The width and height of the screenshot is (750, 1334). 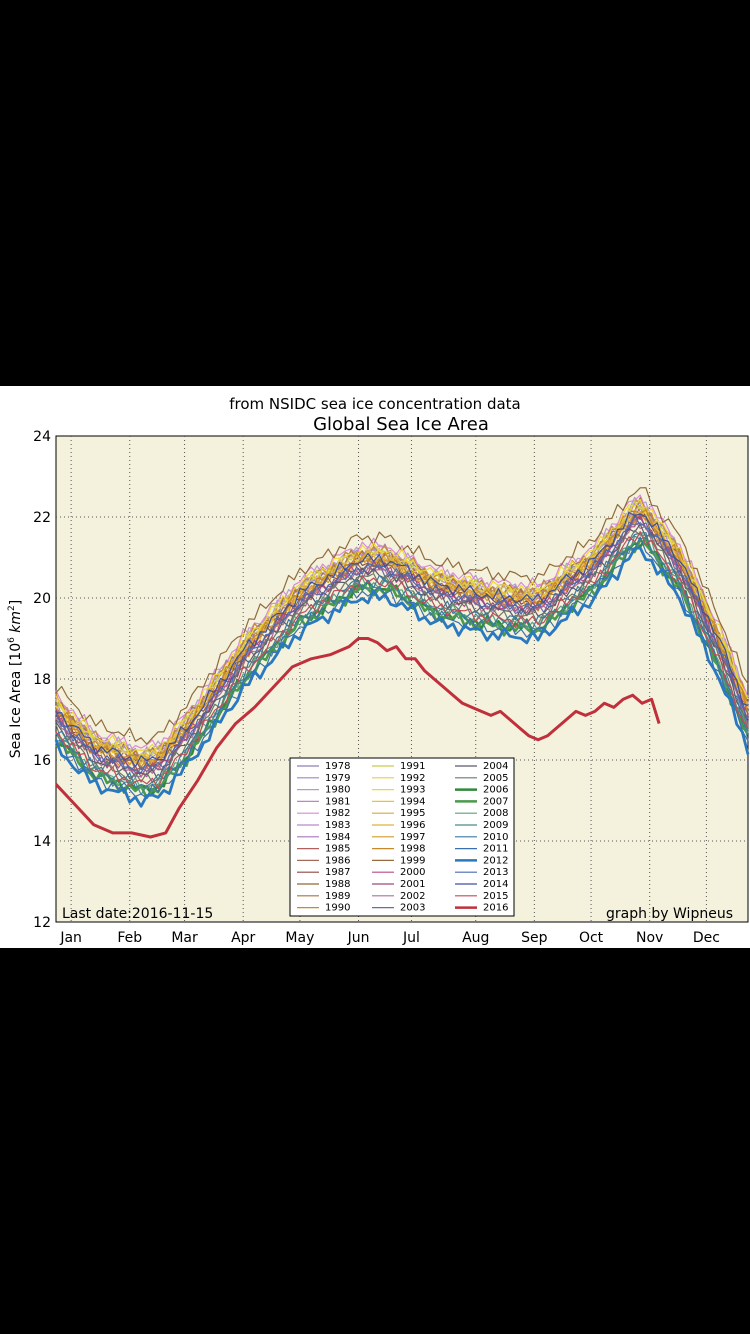 What do you see at coordinates (495, 801) in the screenshot?
I see `legend-label: 2007` at bounding box center [495, 801].